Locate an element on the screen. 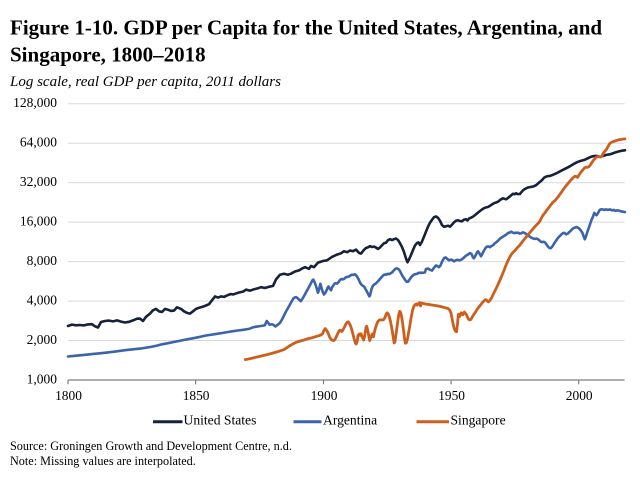  svg-text: Singapore, 1800–2018 is located at coordinates (108, 55).